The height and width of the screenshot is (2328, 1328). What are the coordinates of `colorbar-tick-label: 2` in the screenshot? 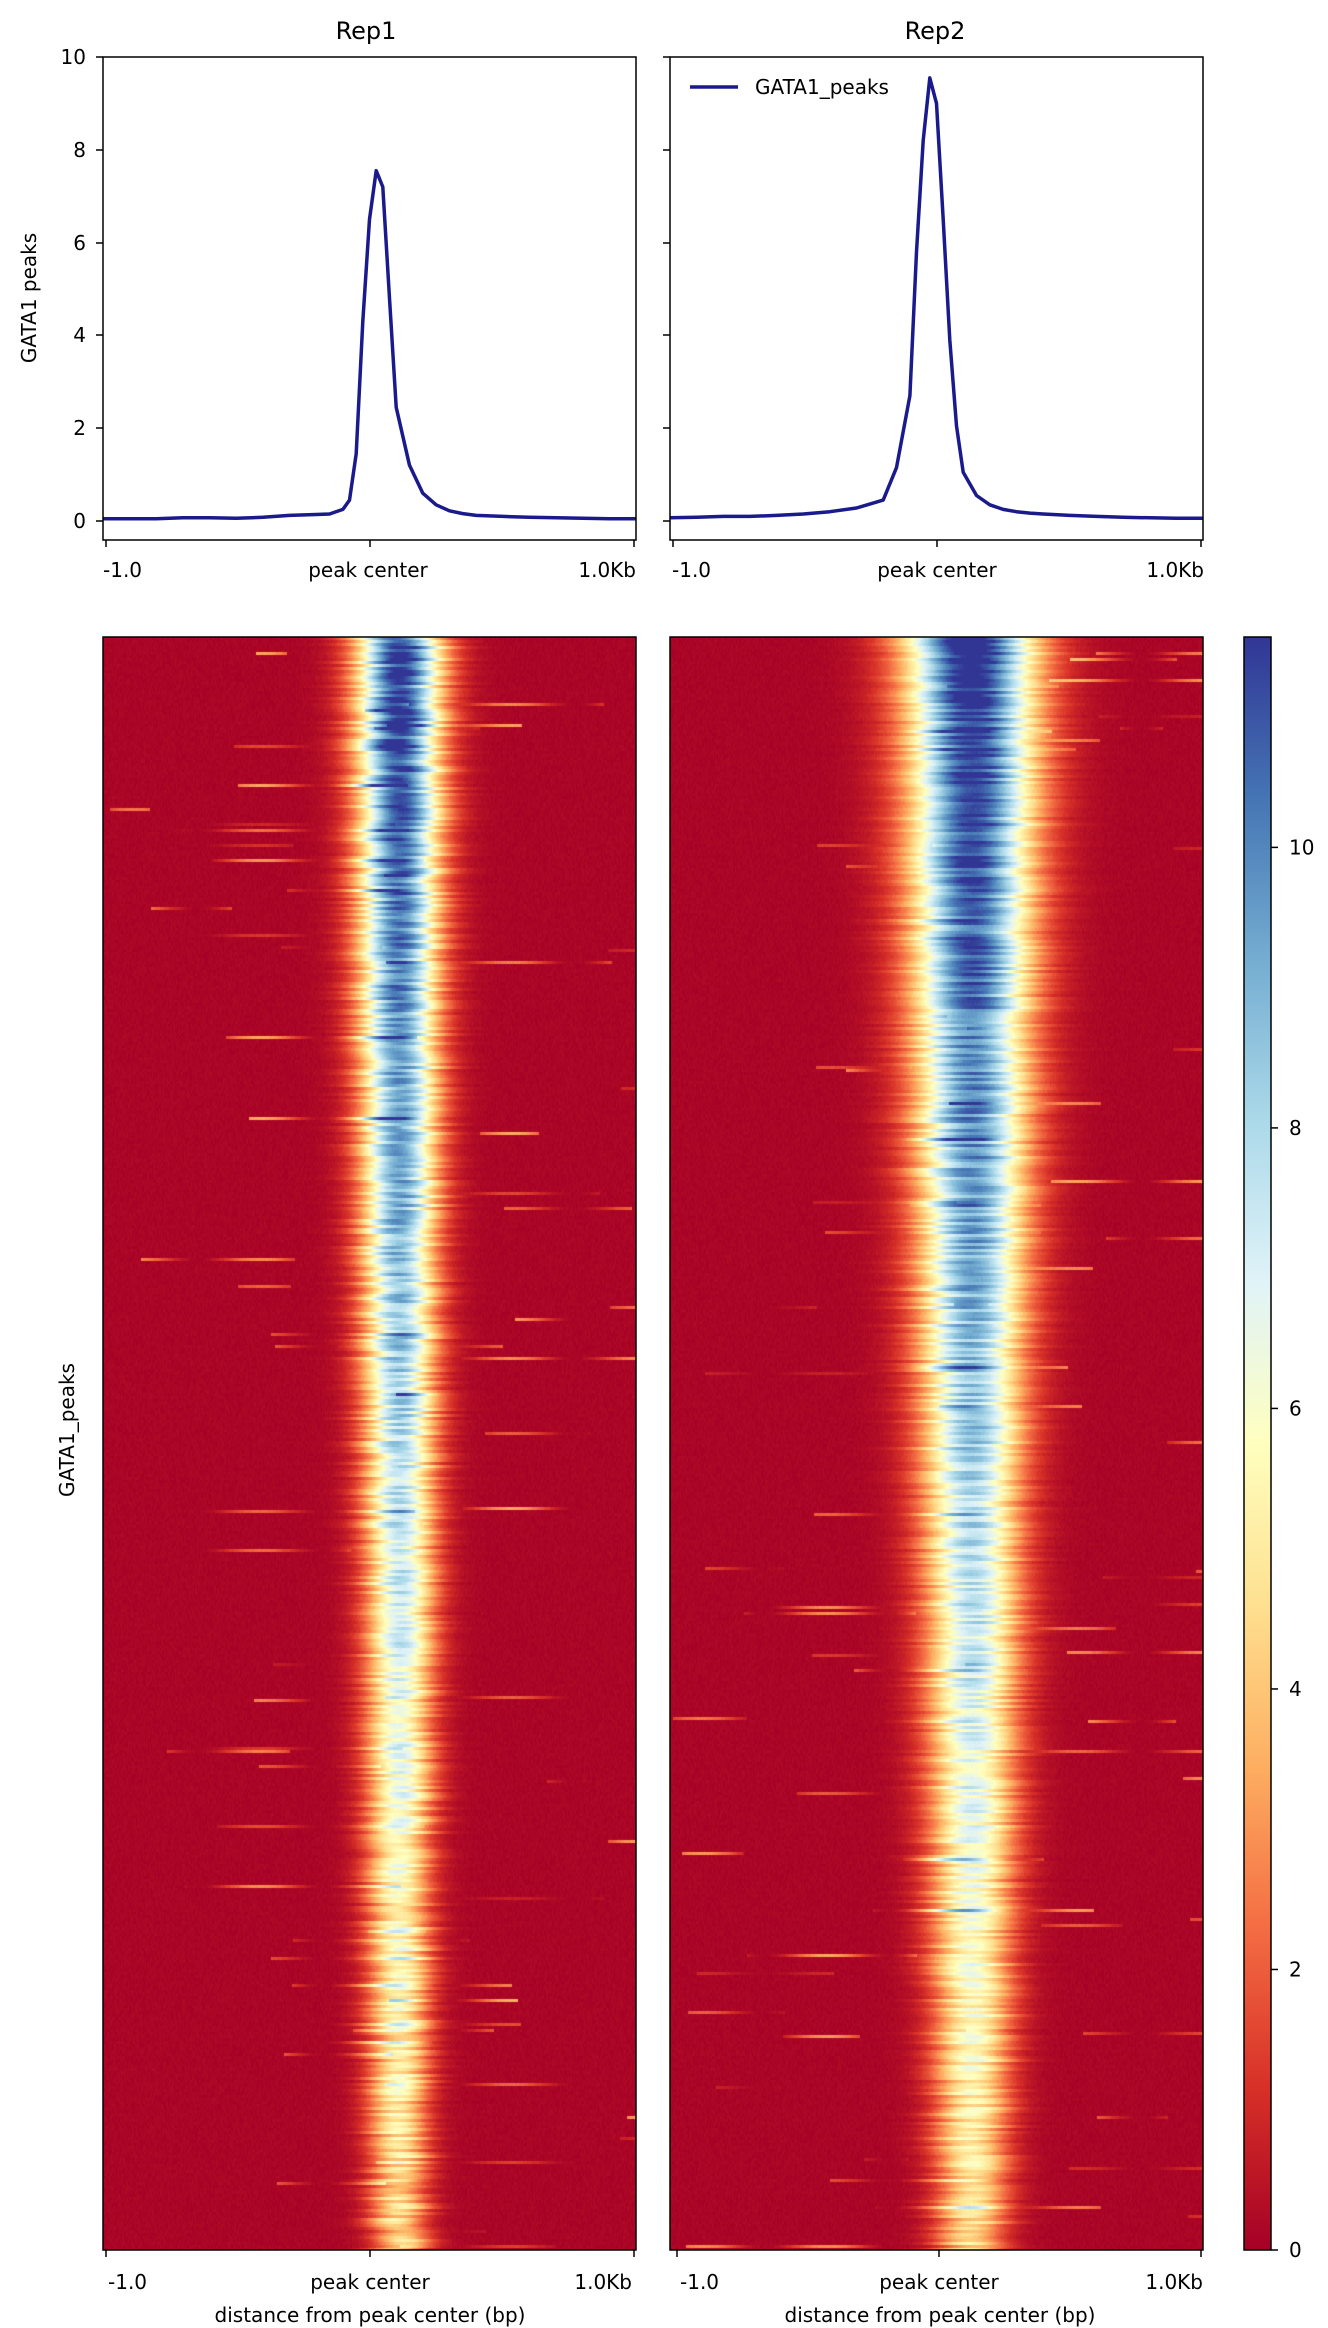 It's located at (1295, 1969).